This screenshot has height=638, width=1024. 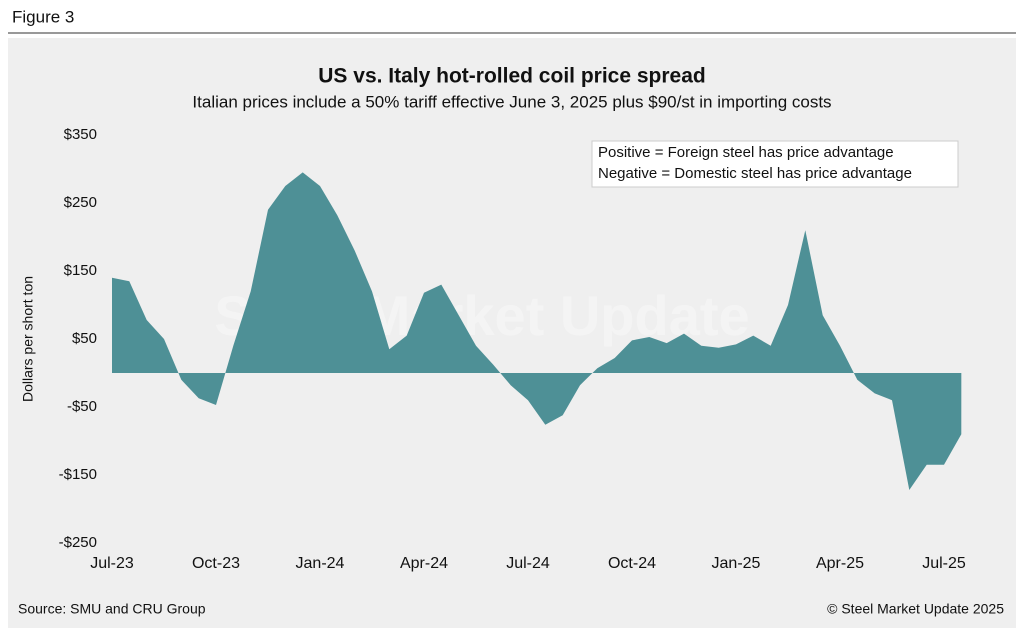 What do you see at coordinates (944, 563) in the screenshot?
I see `x-tick-label: Jul-25` at bounding box center [944, 563].